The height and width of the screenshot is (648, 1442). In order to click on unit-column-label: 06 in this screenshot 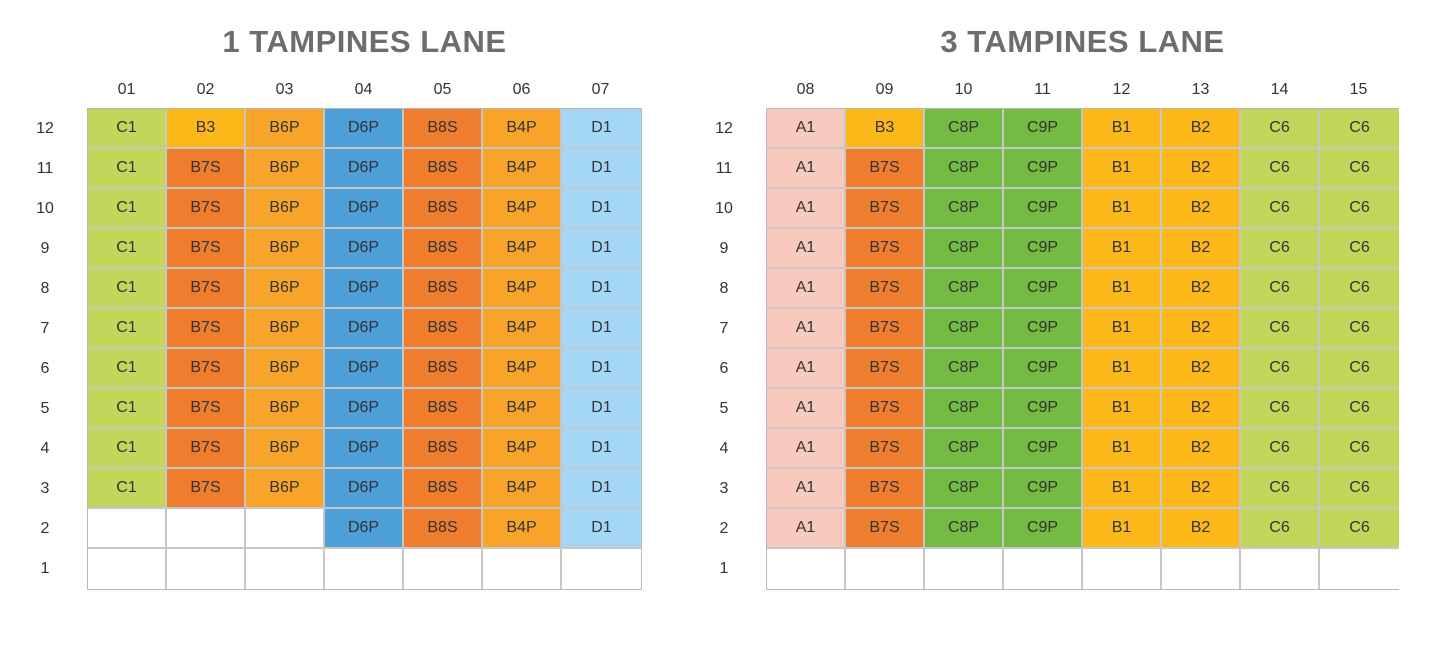, I will do `click(521, 89)`.